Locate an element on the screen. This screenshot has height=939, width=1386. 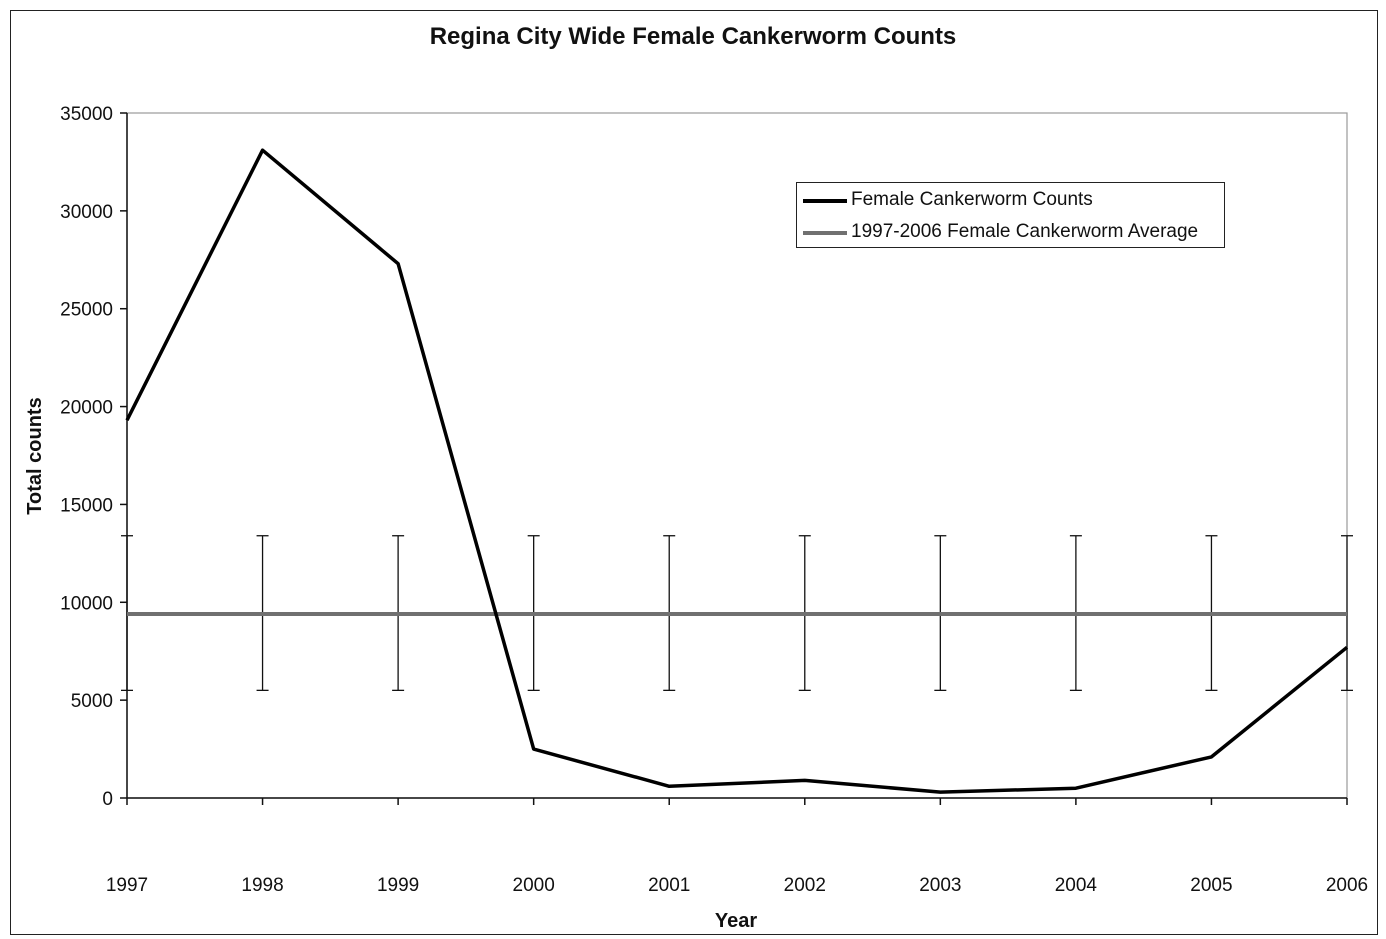
legend-swatch-average is located at coordinates (825, 233).